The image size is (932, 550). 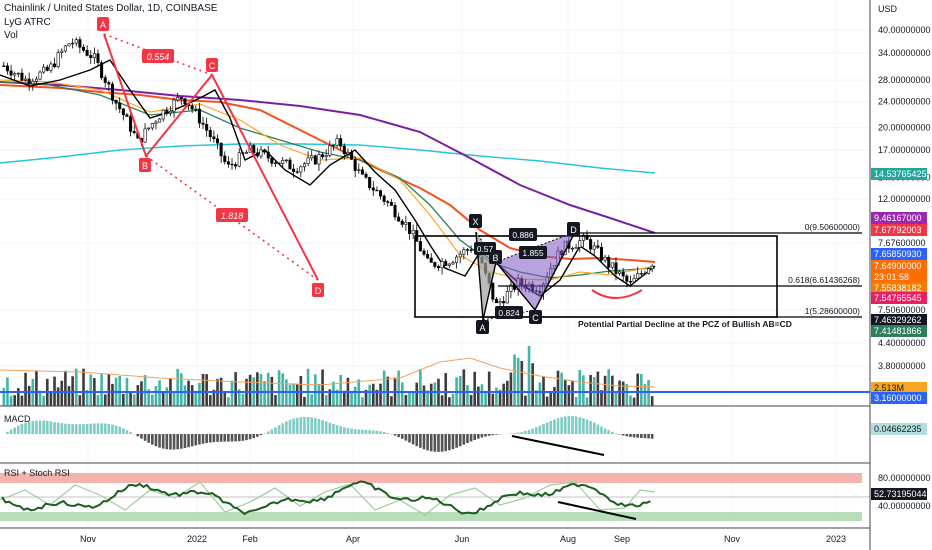 I want to click on price-badge: 7.55838182, so click(x=899, y=288).